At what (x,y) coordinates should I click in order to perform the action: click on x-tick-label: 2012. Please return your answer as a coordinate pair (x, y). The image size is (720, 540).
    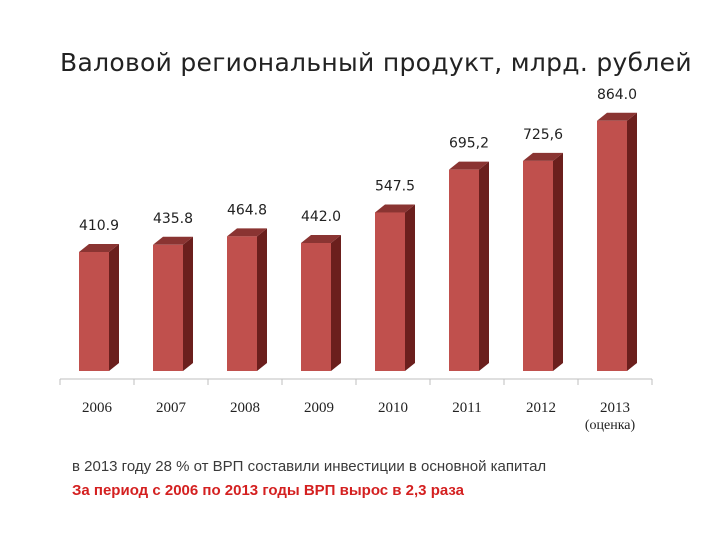
    Looking at the image, I should click on (541, 408).